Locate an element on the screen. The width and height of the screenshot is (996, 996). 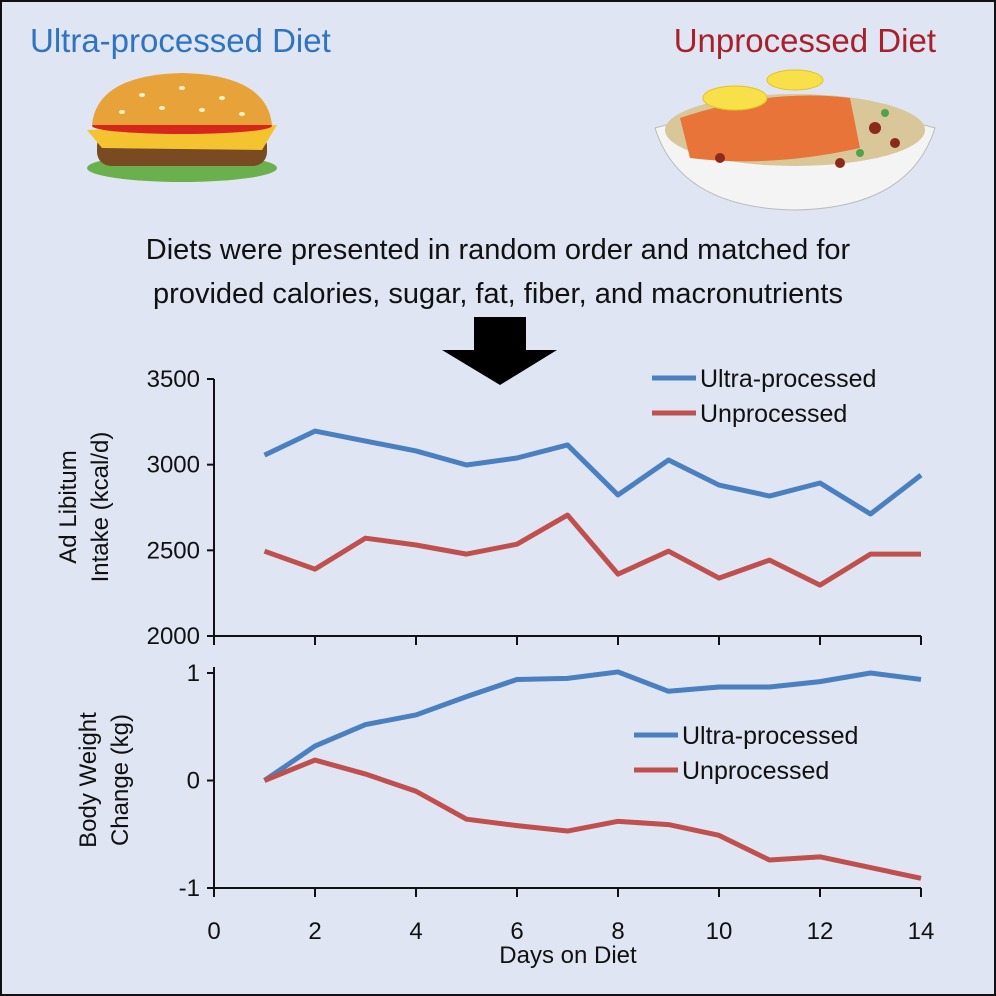
y-tick-label: 3000 is located at coordinates (173, 465).